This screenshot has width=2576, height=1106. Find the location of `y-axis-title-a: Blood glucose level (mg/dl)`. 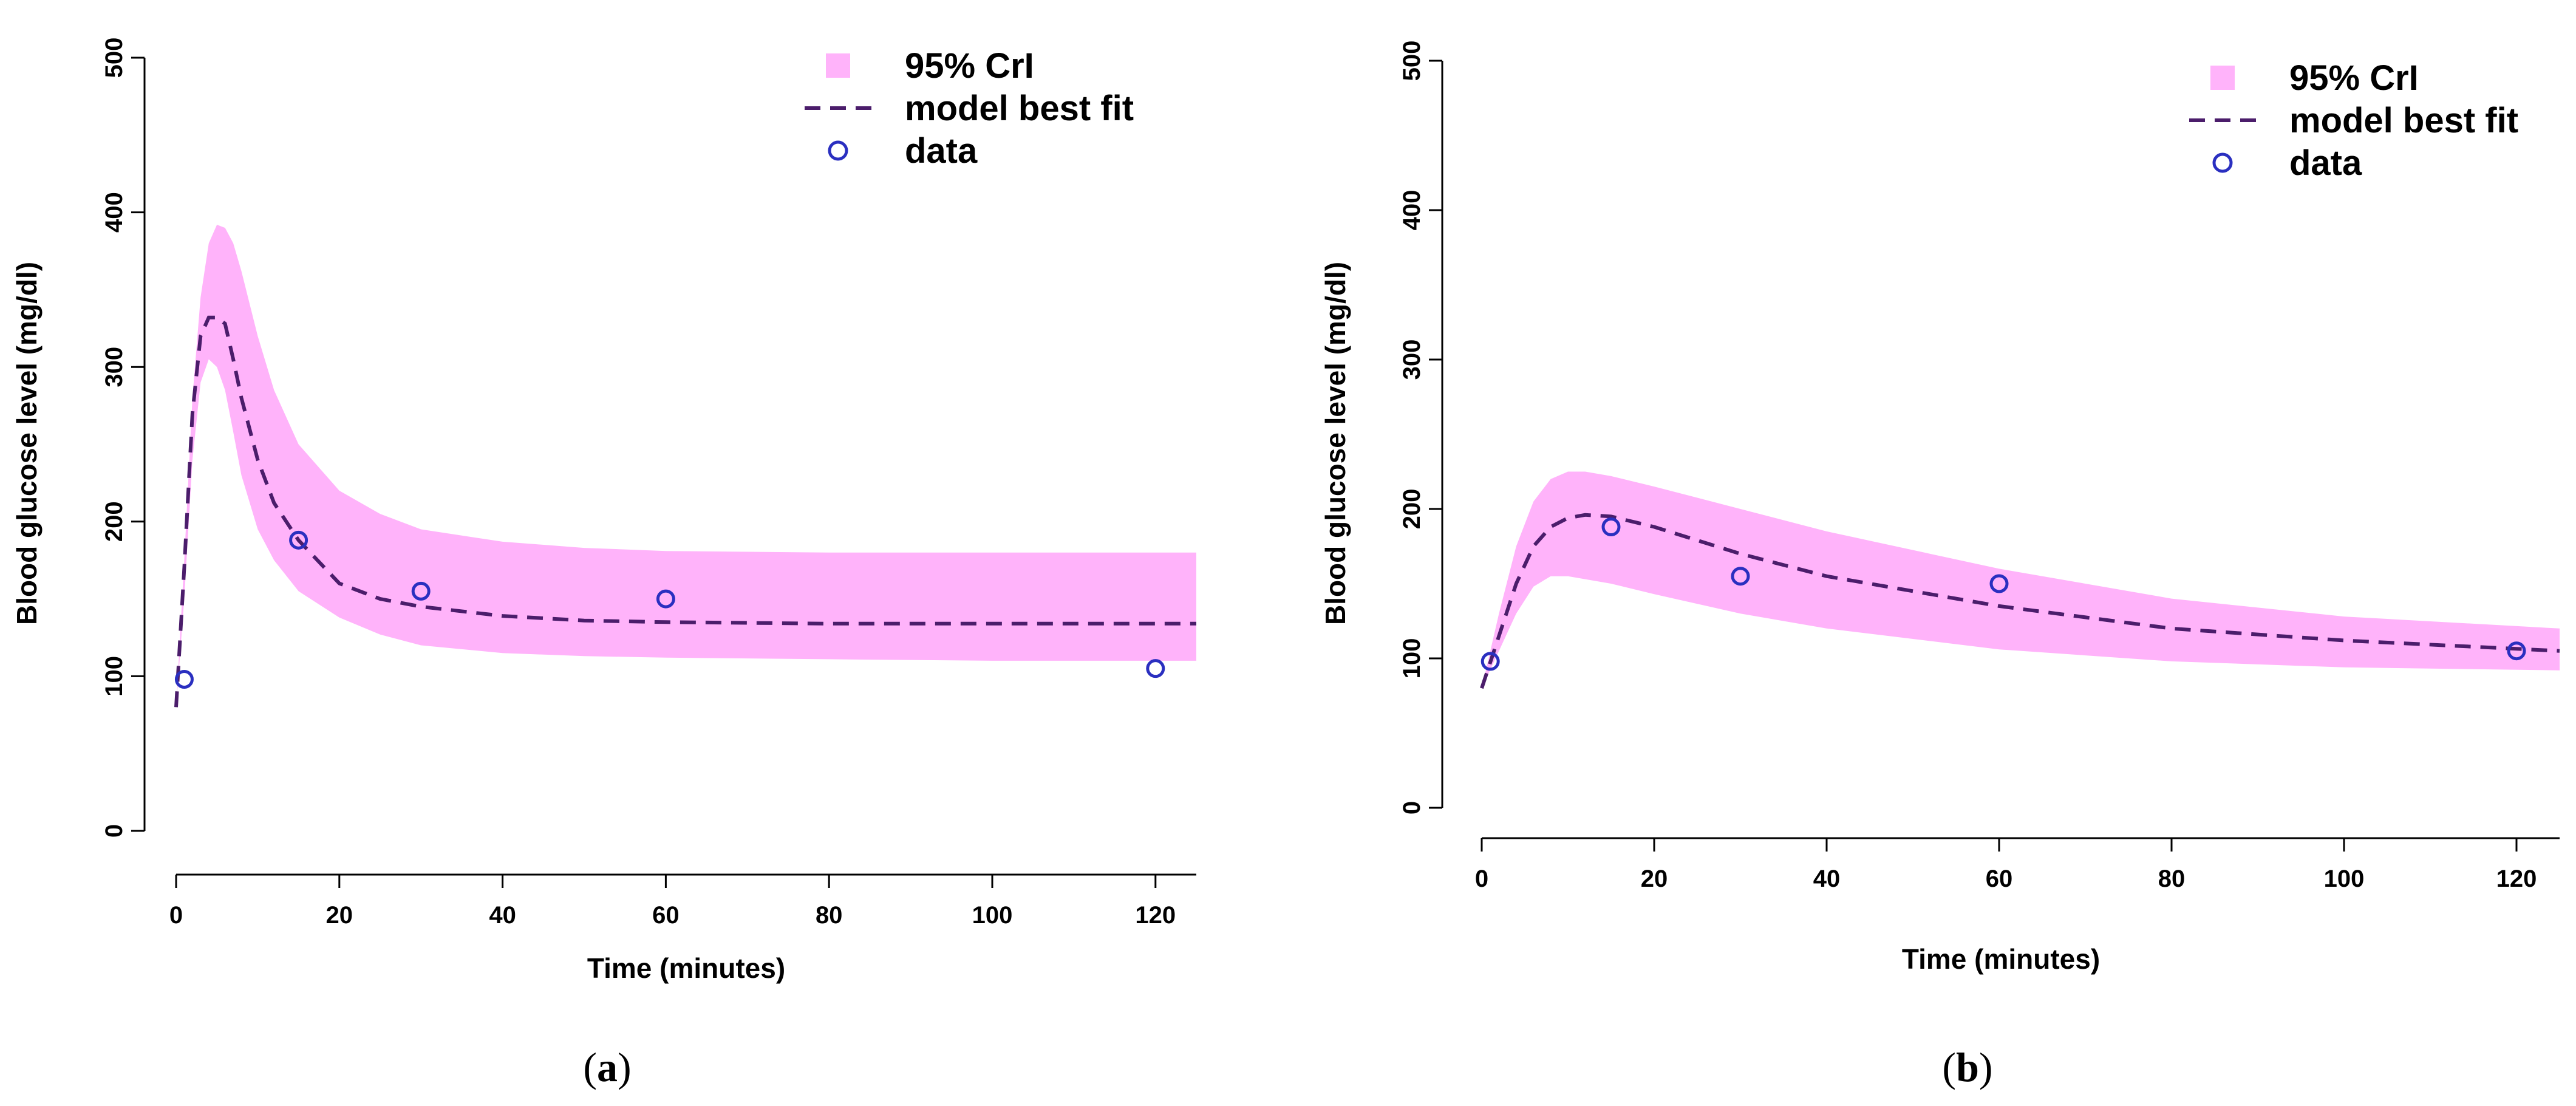

y-axis-title-a: Blood glucose level (mg/dl) is located at coordinates (27, 443).